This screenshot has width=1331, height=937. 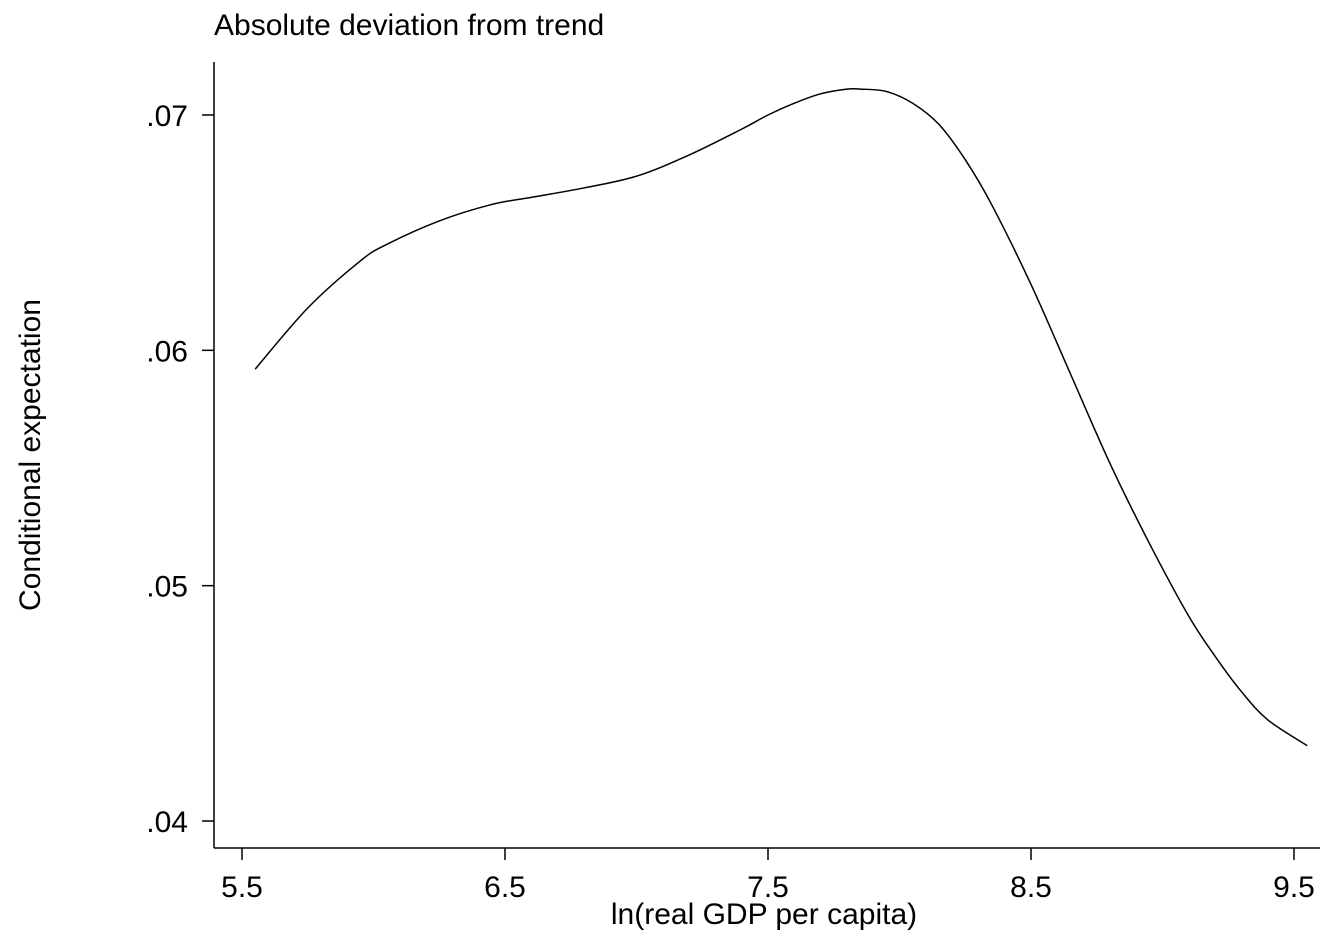 What do you see at coordinates (505, 887) in the screenshot?
I see `x-tick-label: 6.5` at bounding box center [505, 887].